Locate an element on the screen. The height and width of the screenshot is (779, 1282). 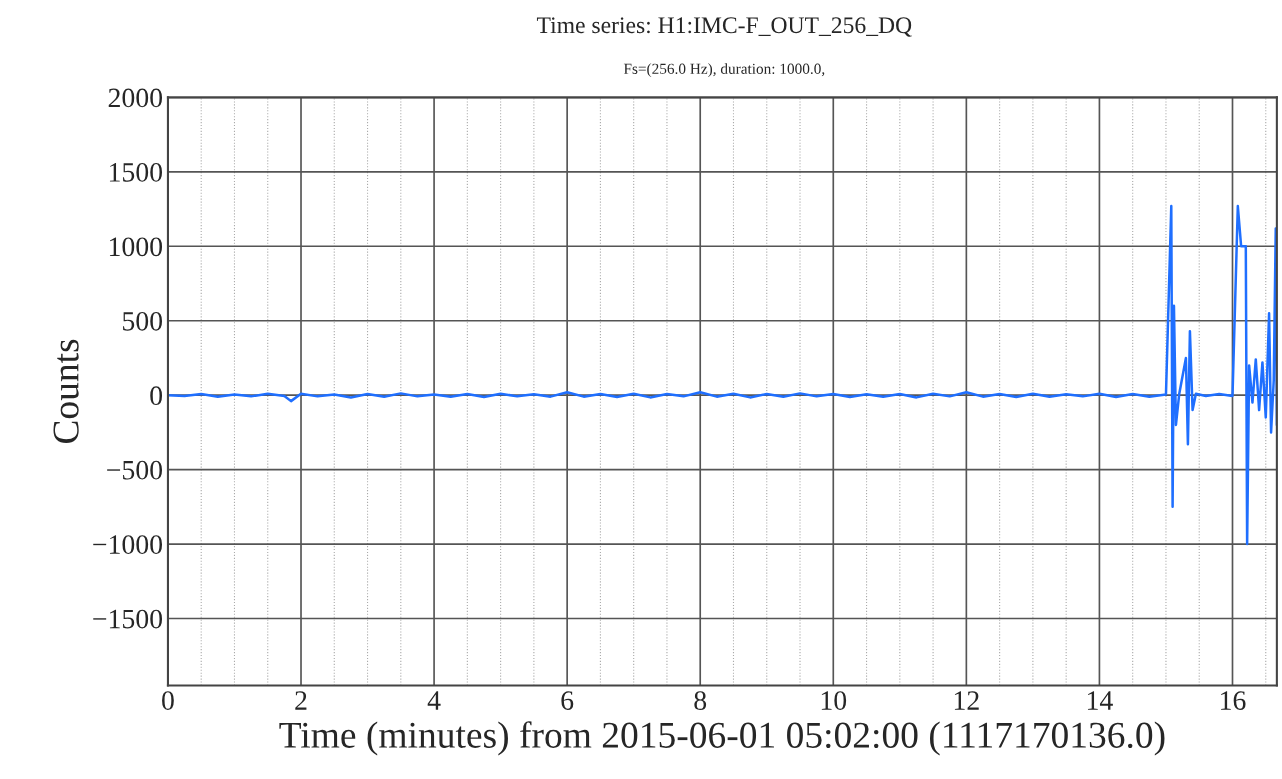
y-tick-label: −1000 is located at coordinates (128, 544).